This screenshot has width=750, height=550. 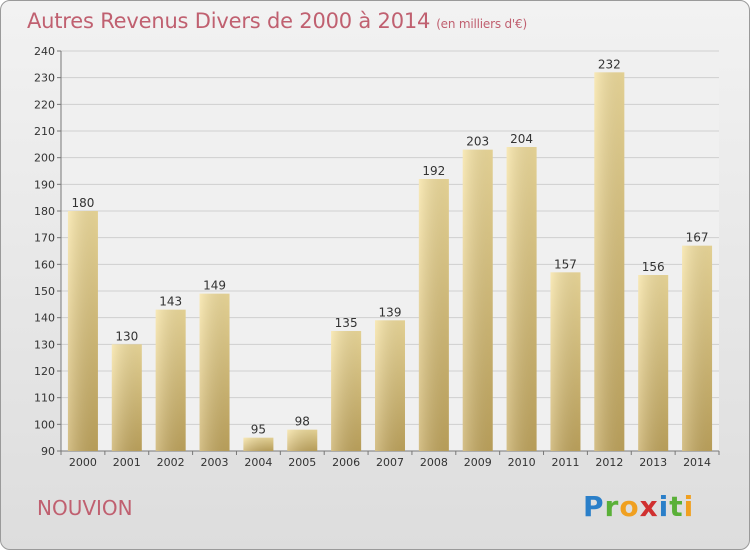 I want to click on y-tick-label: 170, so click(x=44, y=238).